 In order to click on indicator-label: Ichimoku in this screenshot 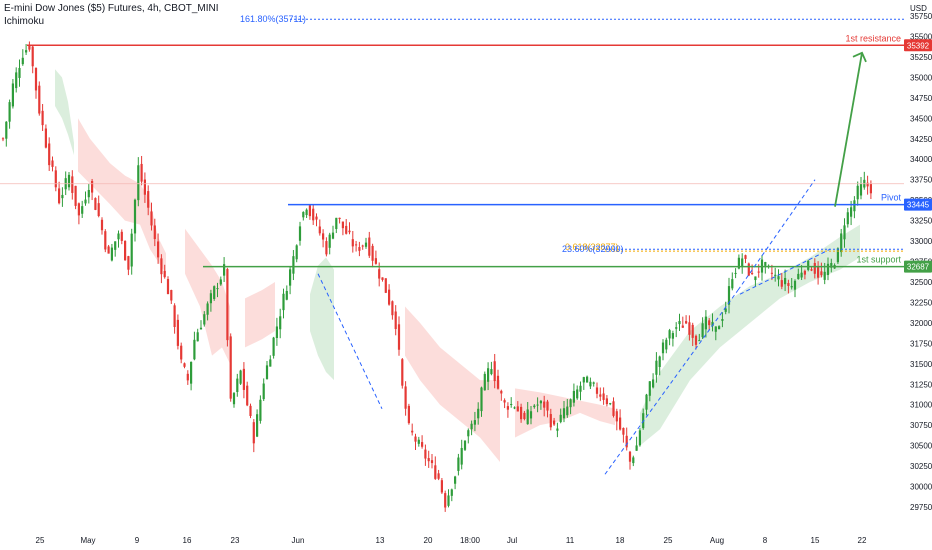, I will do `click(24, 21)`.